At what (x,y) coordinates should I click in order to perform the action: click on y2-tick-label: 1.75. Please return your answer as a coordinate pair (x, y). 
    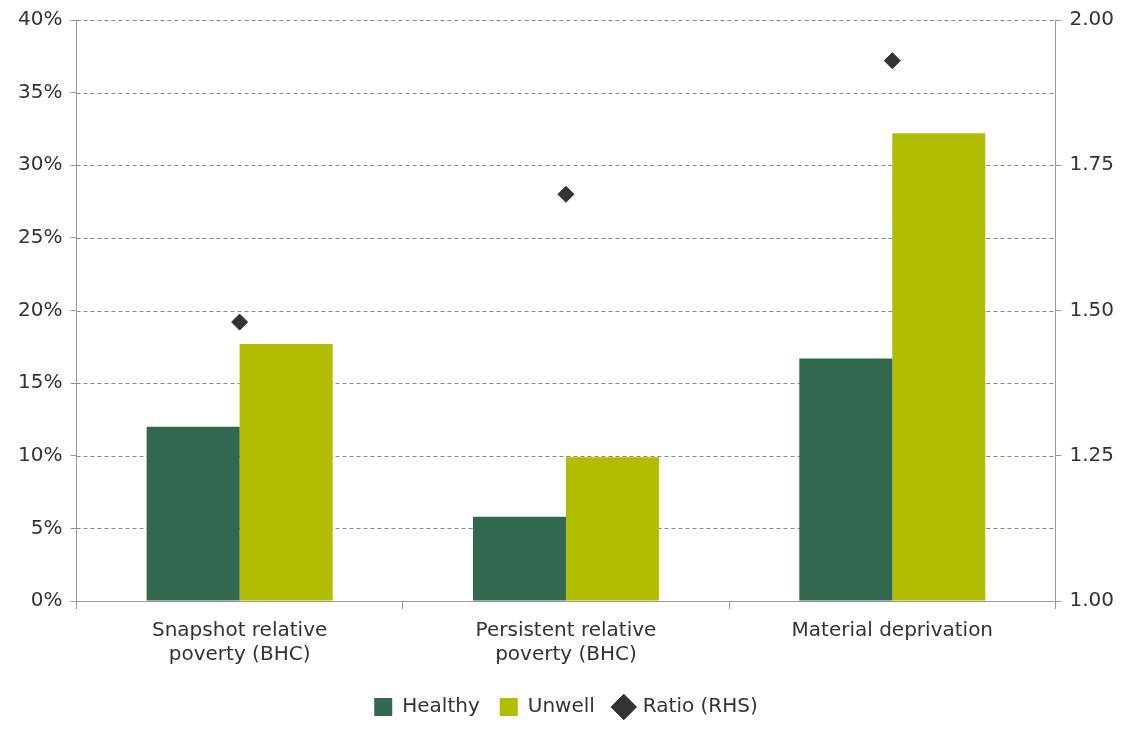
    Looking at the image, I should click on (1091, 163).